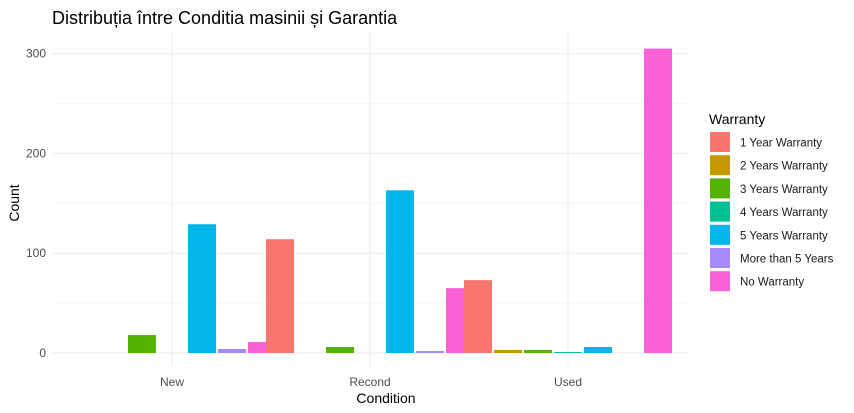 This screenshot has width=854, height=413. Describe the element at coordinates (784, 190) in the screenshot. I see `legend-label: 3 Years Warranty` at that location.